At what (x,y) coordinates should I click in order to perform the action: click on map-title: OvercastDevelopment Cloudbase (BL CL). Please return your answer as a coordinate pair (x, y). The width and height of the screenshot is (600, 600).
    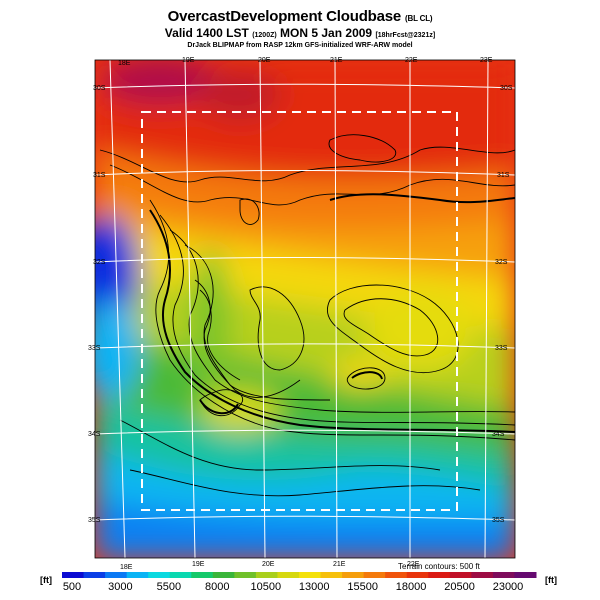
    Looking at the image, I should click on (300, 16).